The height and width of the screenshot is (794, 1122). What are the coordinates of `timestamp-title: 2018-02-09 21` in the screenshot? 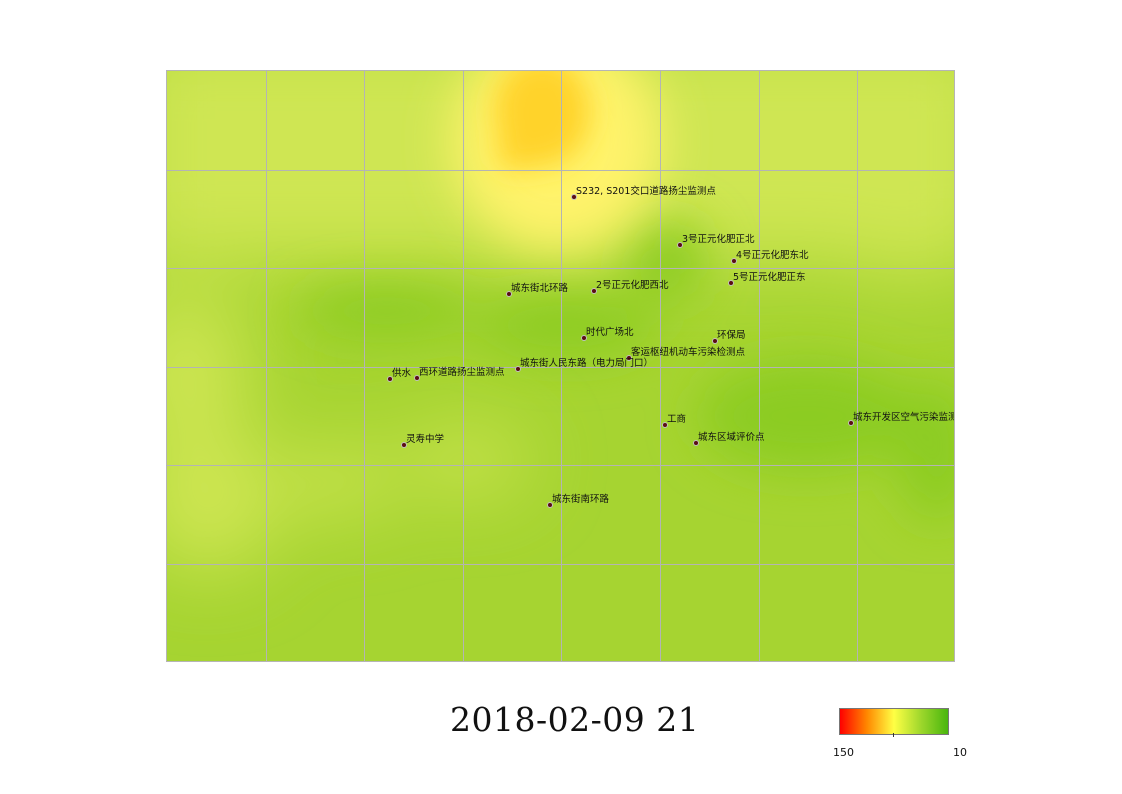 It's located at (575, 719).